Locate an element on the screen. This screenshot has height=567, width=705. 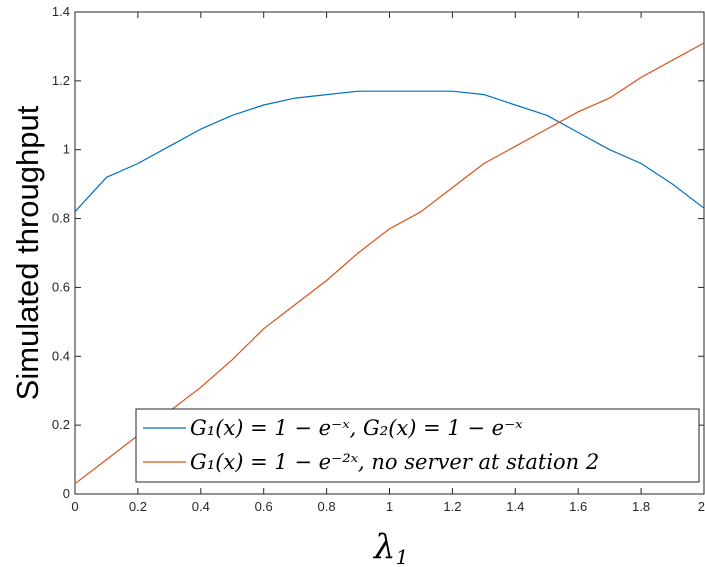
y-axis-label: Simulated throughput is located at coordinates (27, 252).